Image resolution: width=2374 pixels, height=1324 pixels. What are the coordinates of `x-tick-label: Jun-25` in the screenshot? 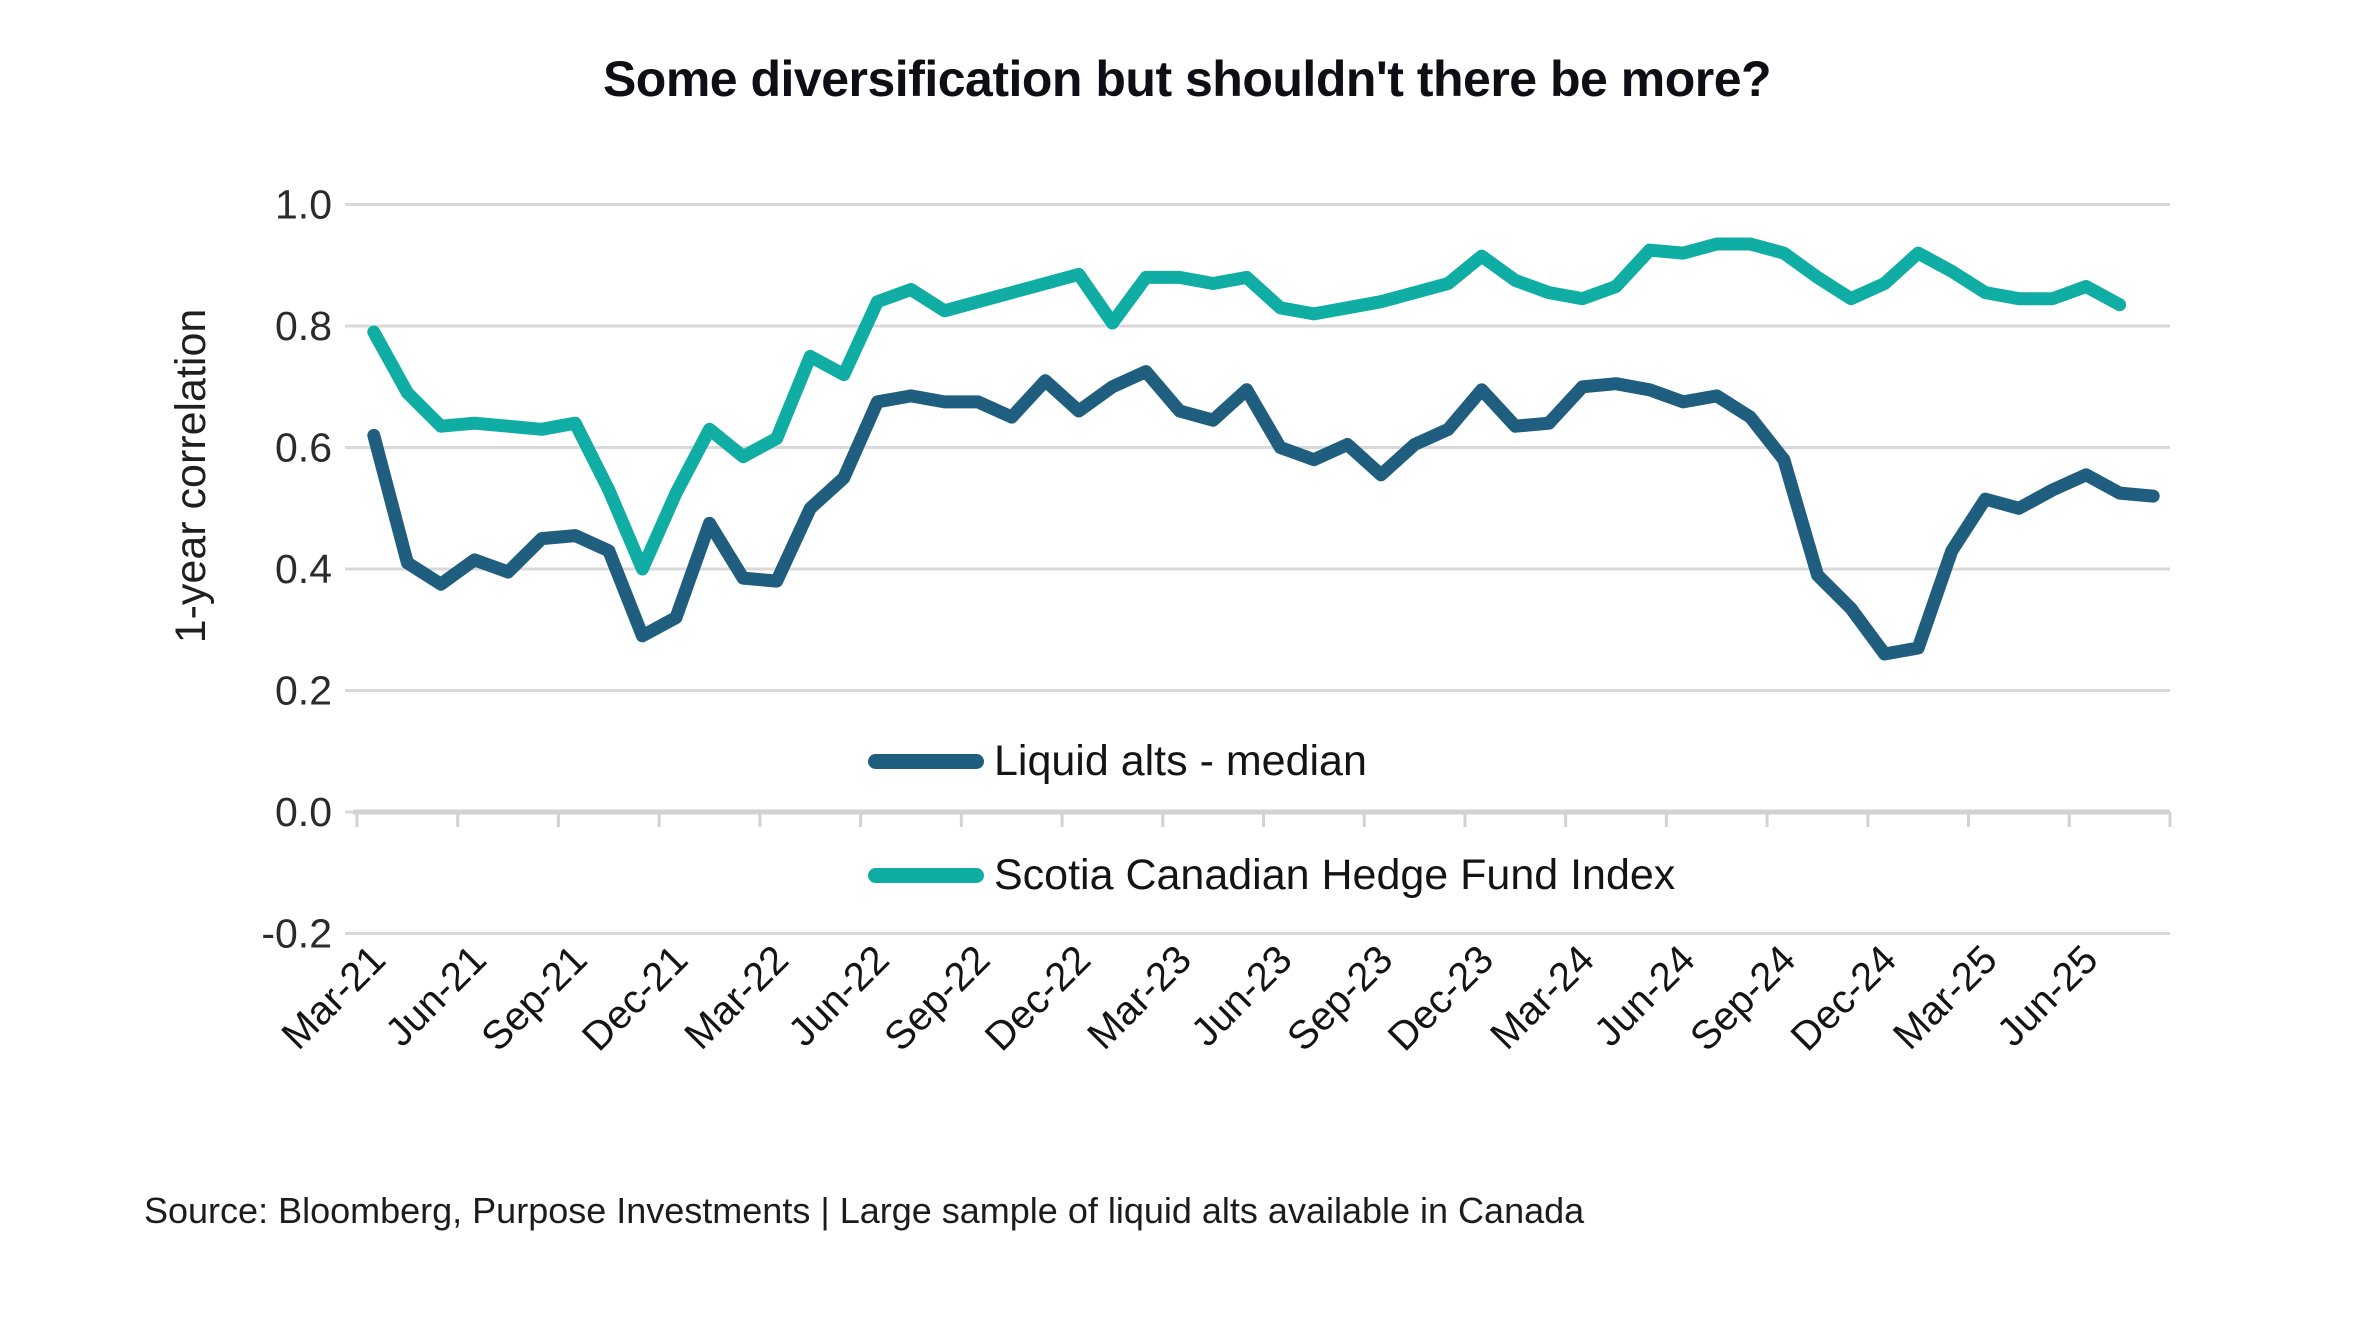 It's located at (2048, 996).